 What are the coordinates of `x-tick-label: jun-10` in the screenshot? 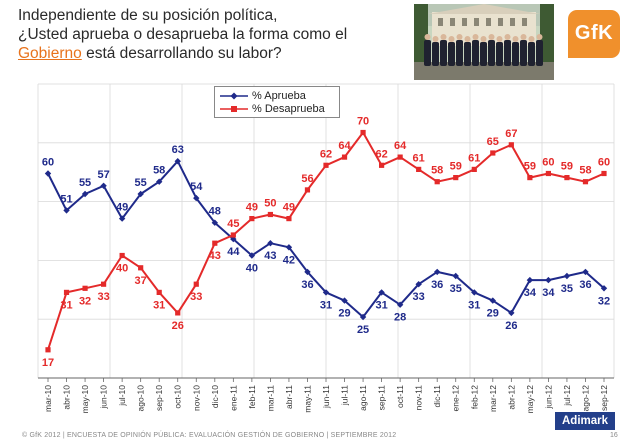 It's located at (104, 397).